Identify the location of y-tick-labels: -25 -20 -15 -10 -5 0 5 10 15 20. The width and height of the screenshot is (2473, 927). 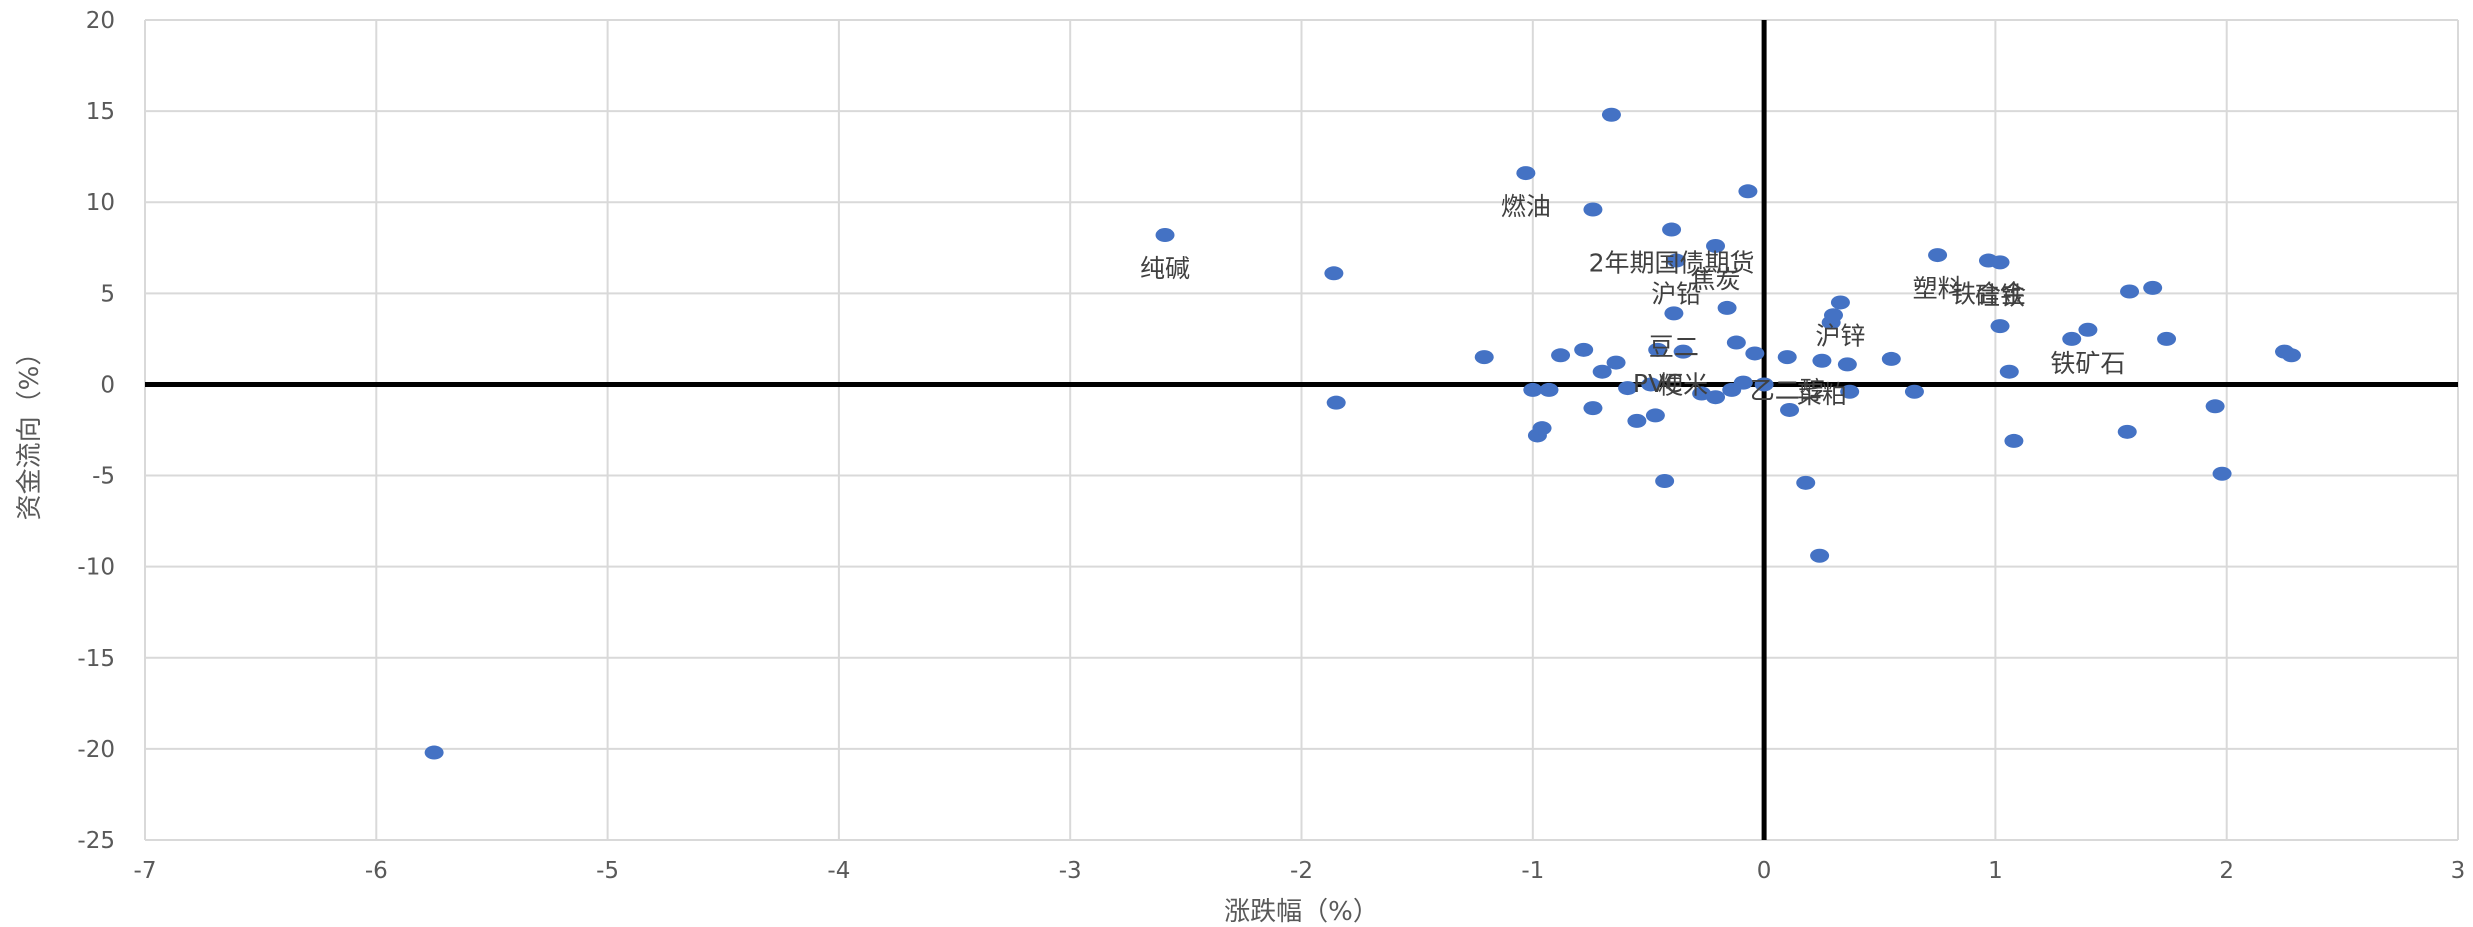
(96, 431).